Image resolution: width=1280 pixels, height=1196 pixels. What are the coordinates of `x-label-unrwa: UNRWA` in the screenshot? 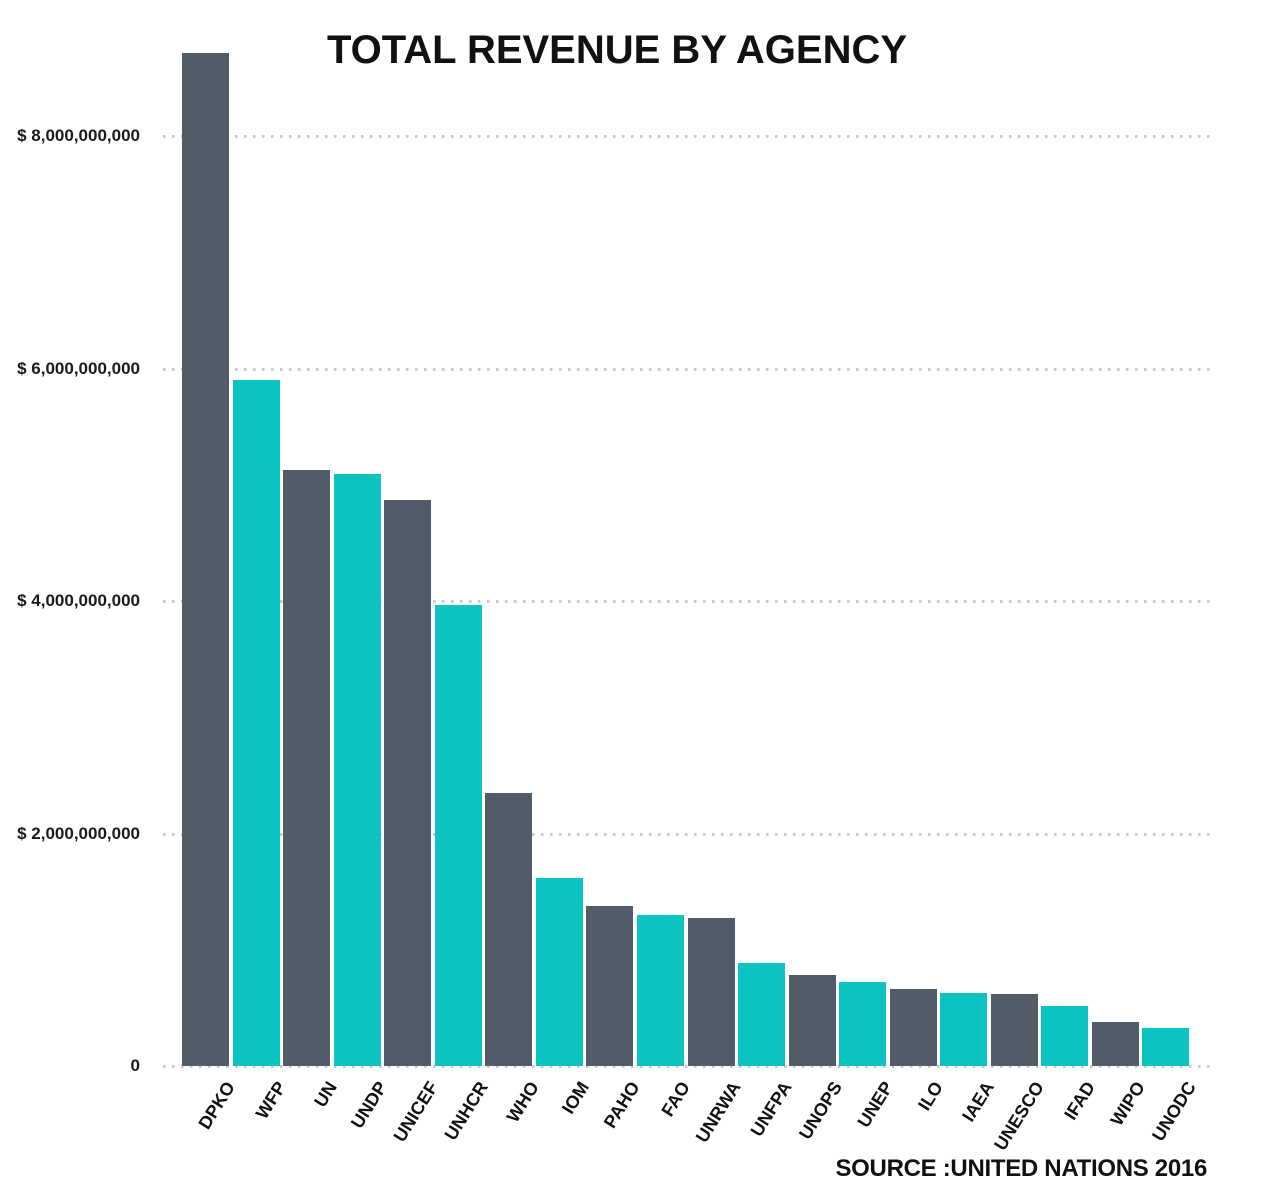 It's located at (718, 1112).